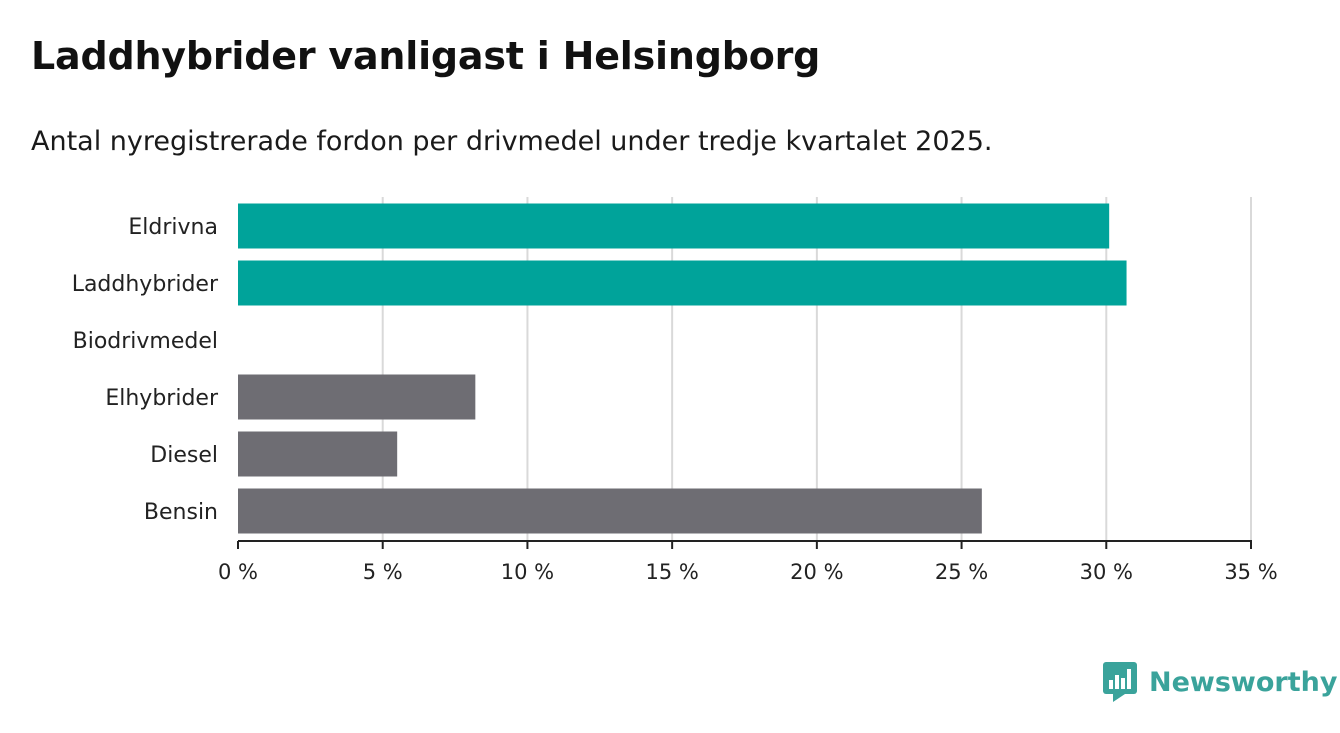 The width and height of the screenshot is (1340, 733). I want to click on bar-eldrivna, so click(674, 226).